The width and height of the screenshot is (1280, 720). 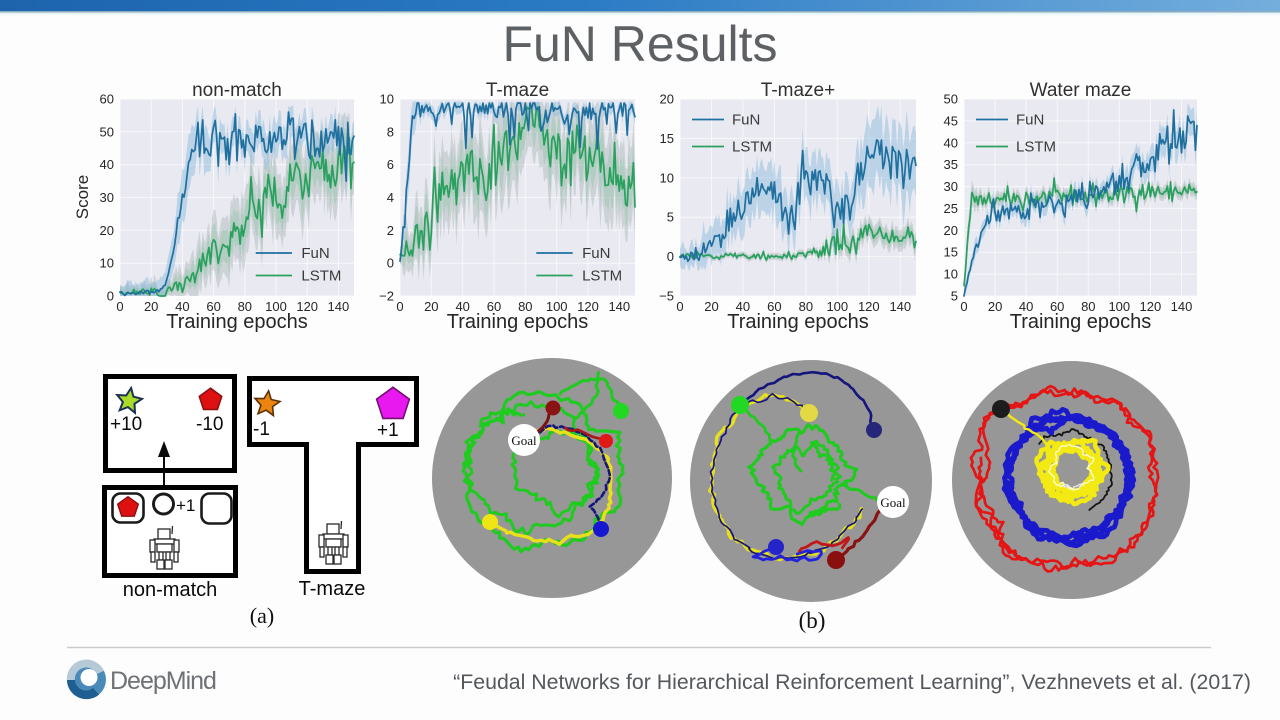 What do you see at coordinates (386, 296) in the screenshot?
I see `svg-text: −2` at bounding box center [386, 296].